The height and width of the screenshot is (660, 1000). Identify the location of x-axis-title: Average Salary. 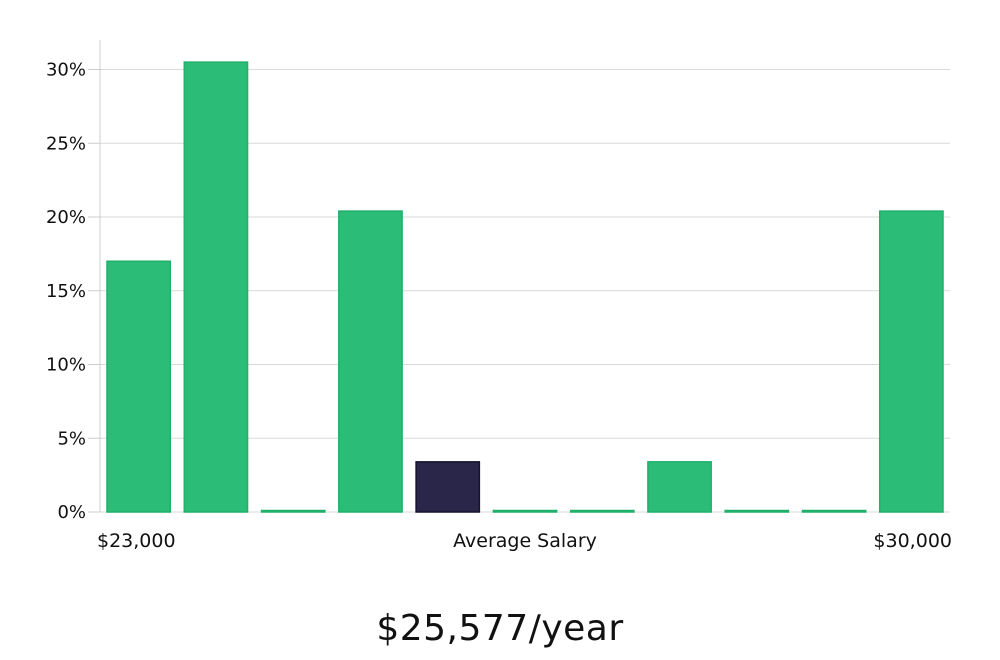
(525, 541).